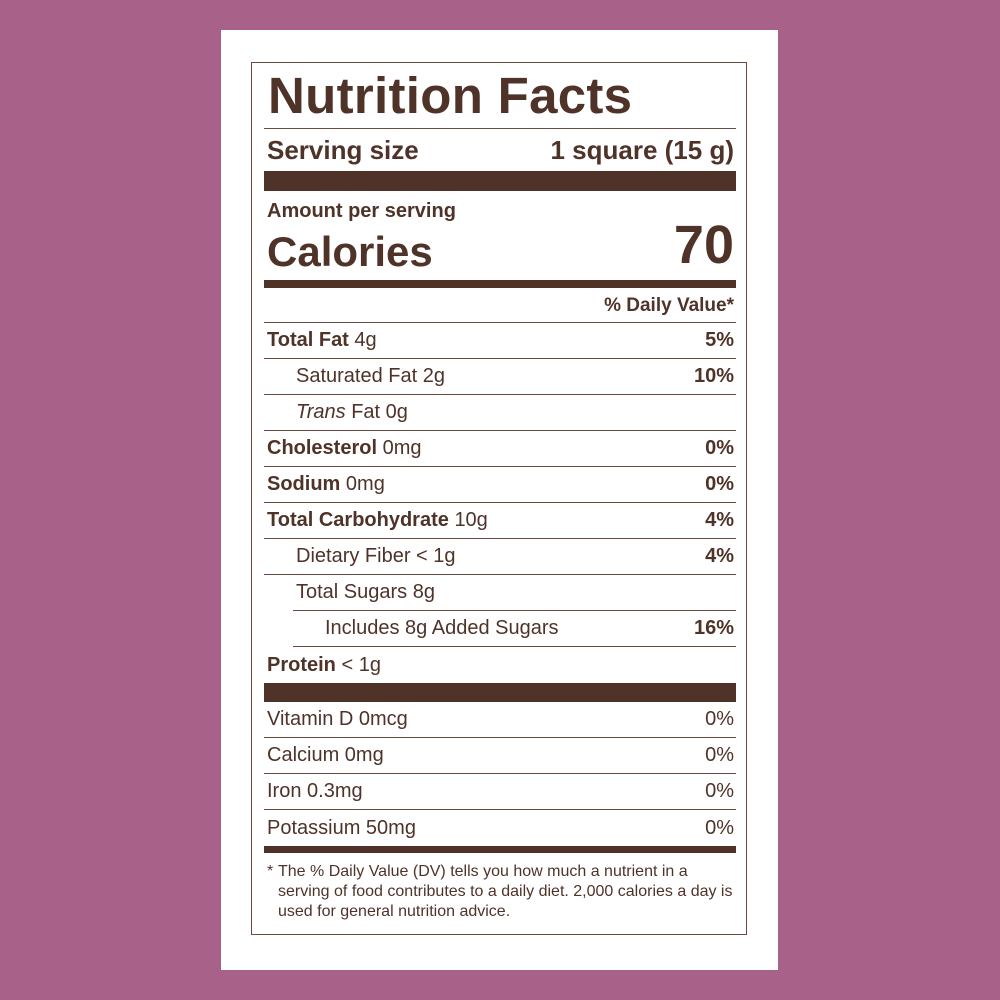 This screenshot has width=1000, height=1000. What do you see at coordinates (304, 484) in the screenshot?
I see `nutrient-label: Sodium` at bounding box center [304, 484].